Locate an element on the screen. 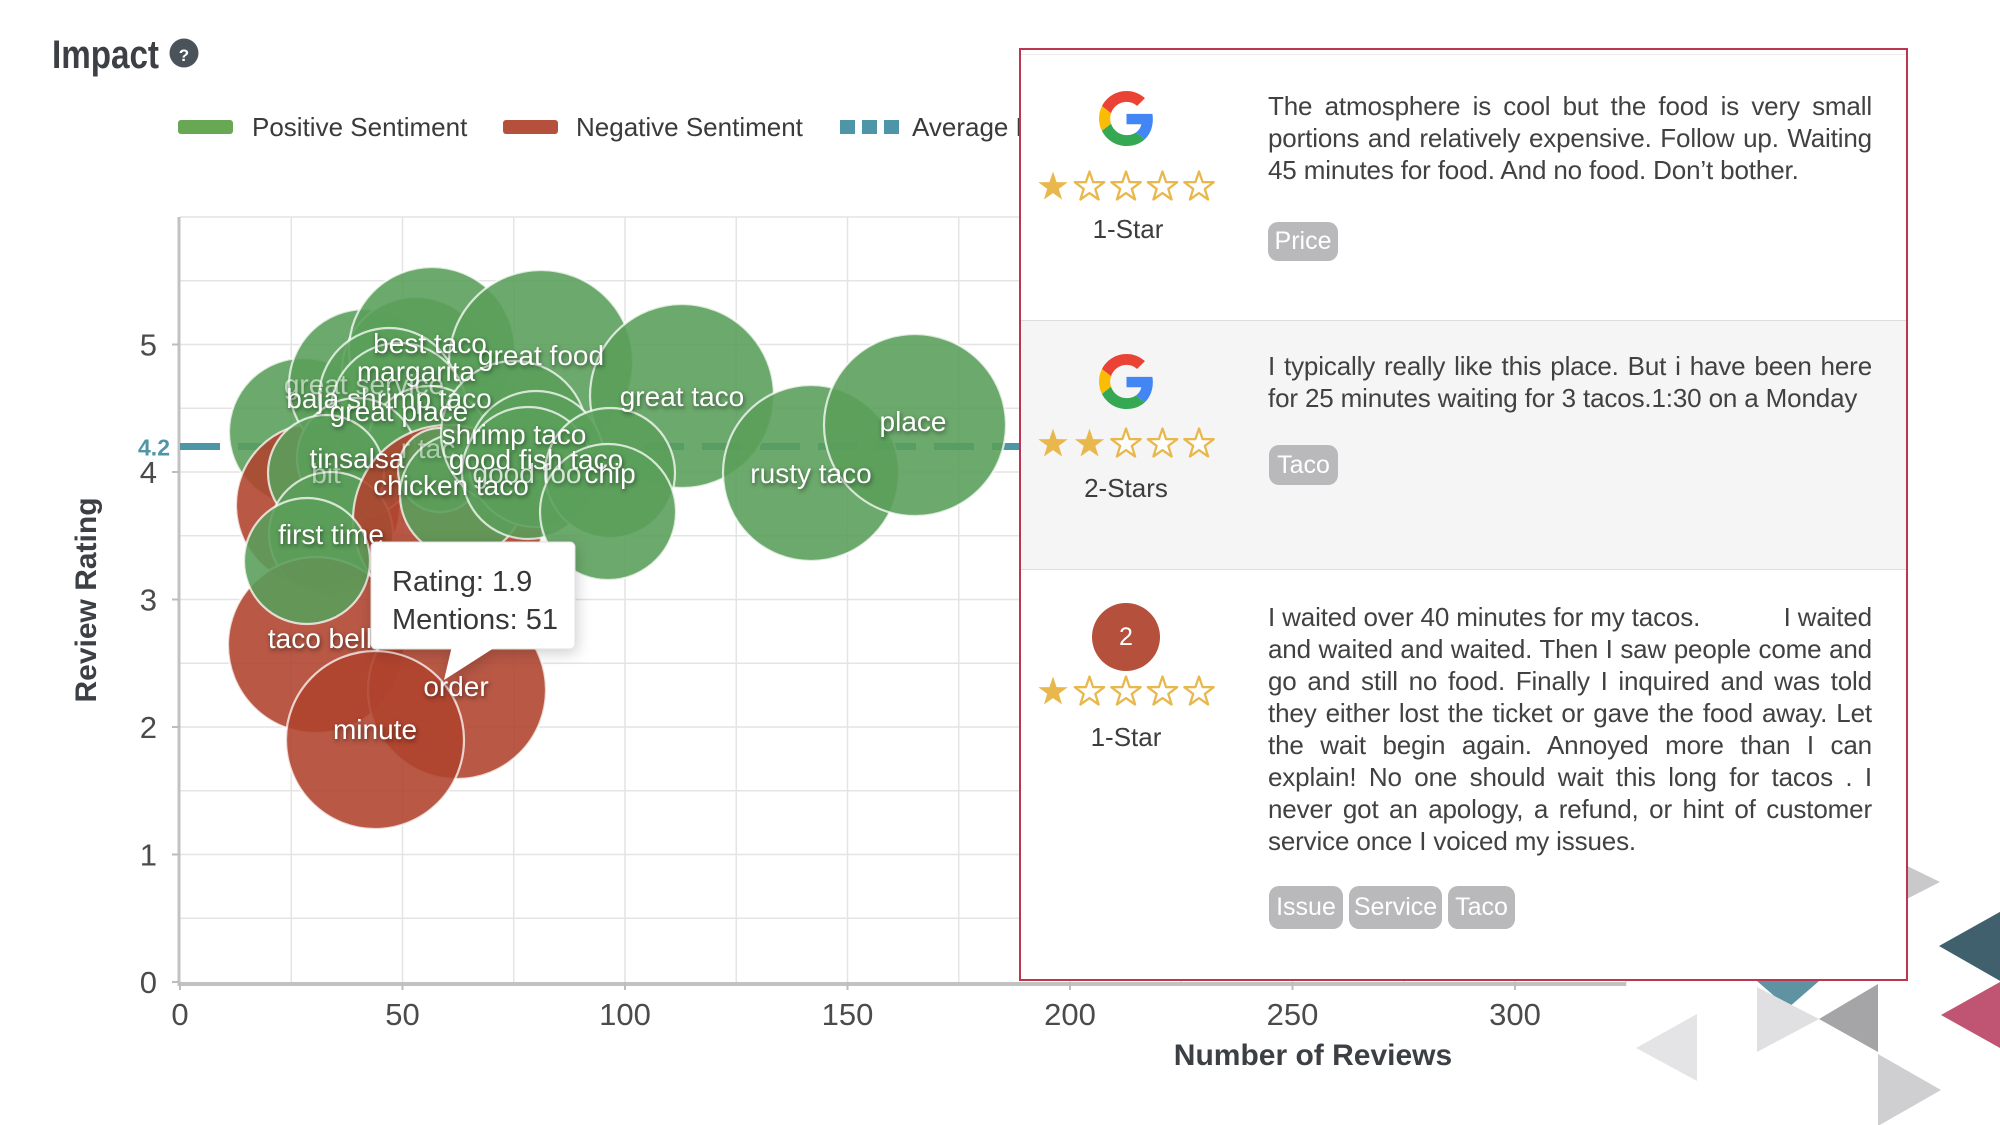  svg-text: Positive Sentiment is located at coordinates (360, 127).